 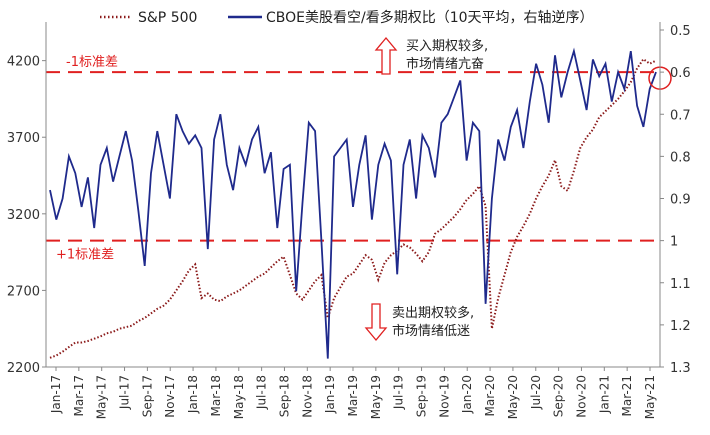 What do you see at coordinates (419, 322) in the screenshot?
I see `annotation-bearish: 卖出期权较多, 市场情绪低迷` at bounding box center [419, 322].